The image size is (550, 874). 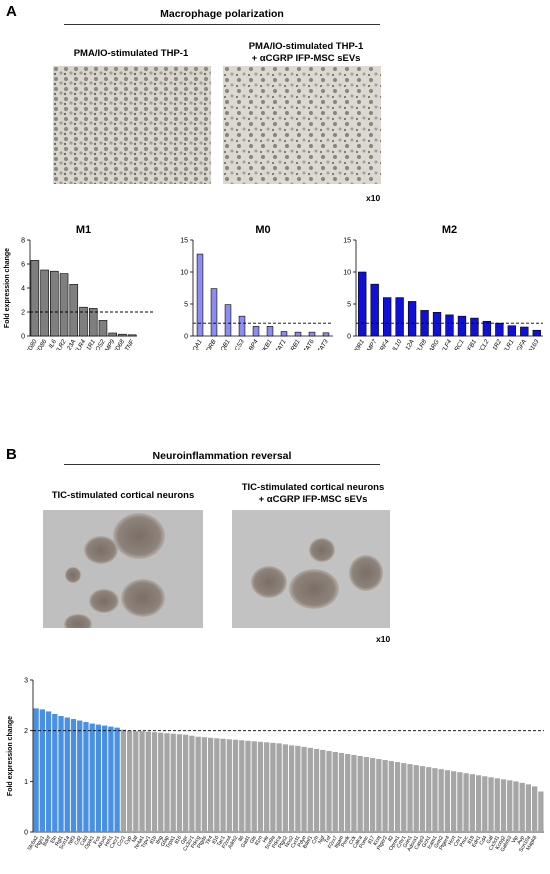 I want to click on chart-title: M2, so click(x=449, y=230).